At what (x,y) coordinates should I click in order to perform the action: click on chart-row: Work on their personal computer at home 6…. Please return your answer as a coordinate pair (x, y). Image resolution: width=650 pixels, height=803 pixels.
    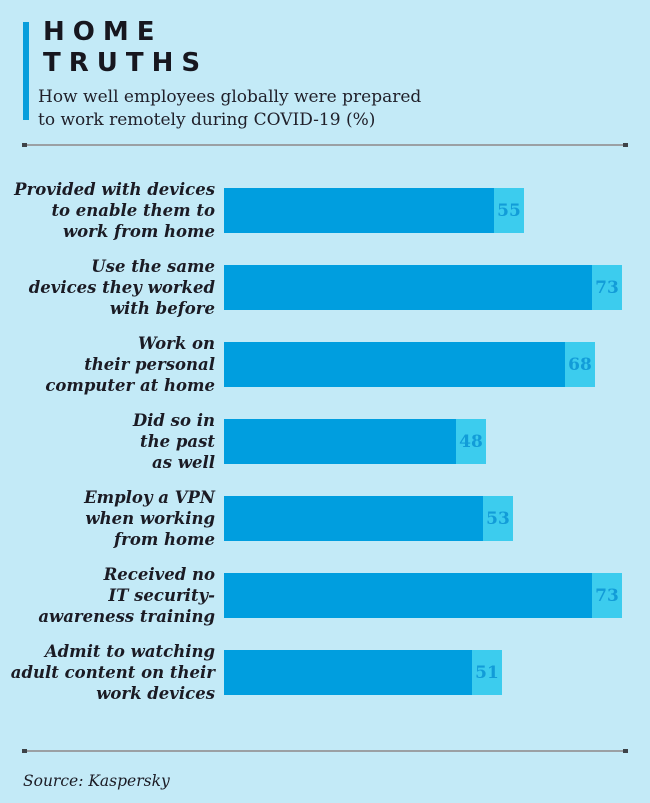
    Looking at the image, I should click on (325, 364).